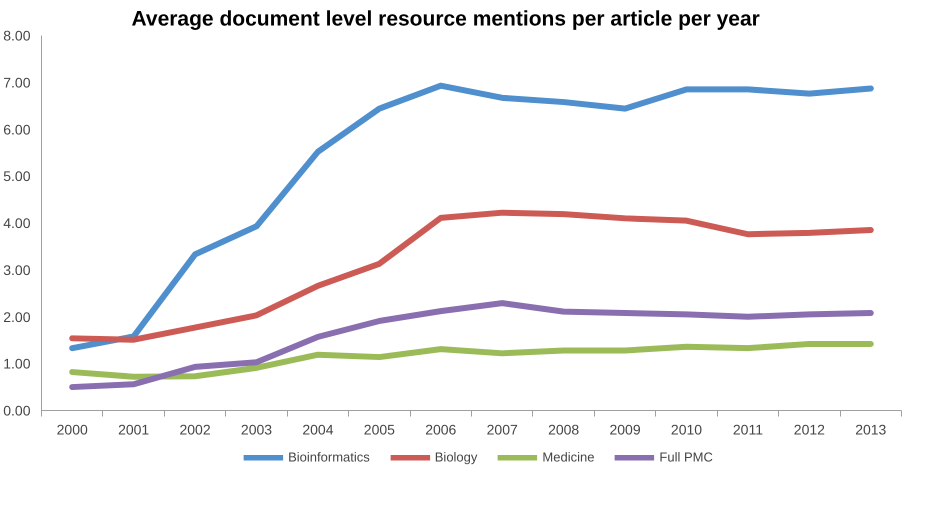  I want to click on y-tick-label: 5.00, so click(17, 176).